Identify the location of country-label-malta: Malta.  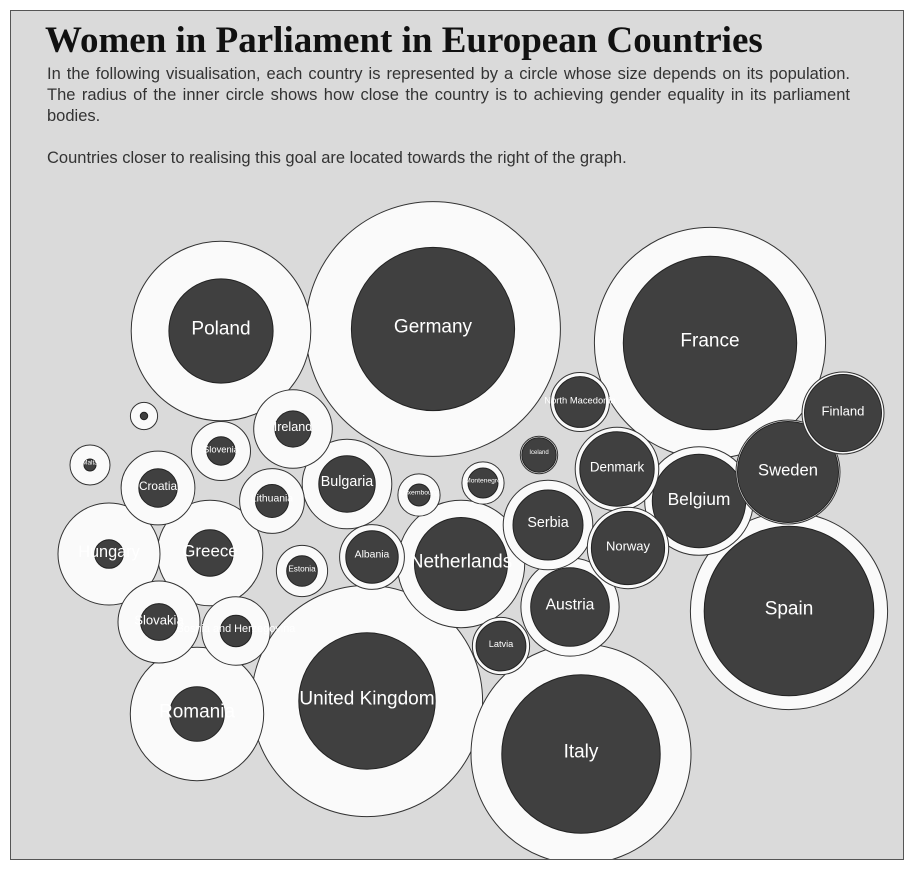
(90, 463).